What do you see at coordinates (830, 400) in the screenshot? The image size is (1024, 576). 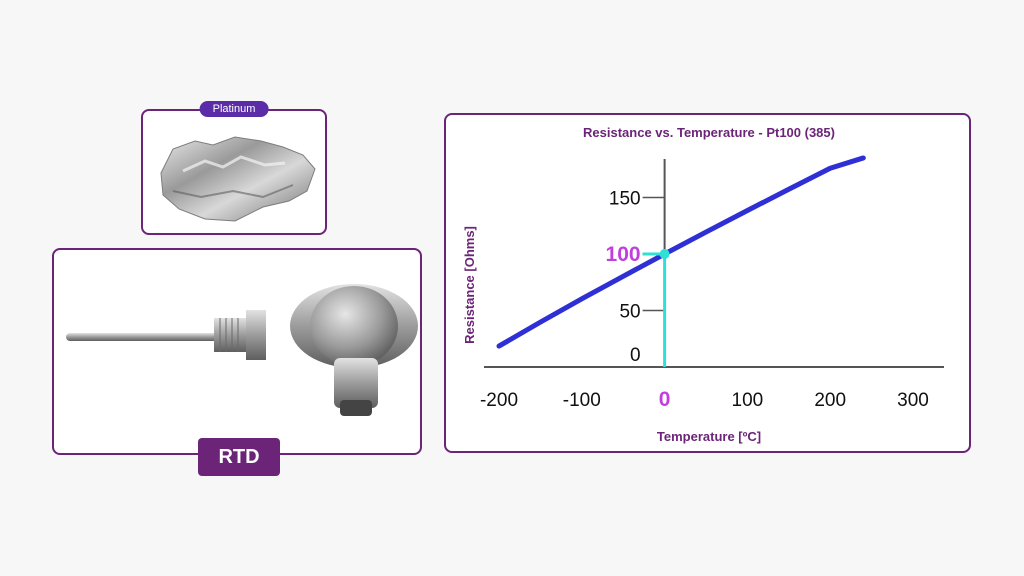 I see `x-tick-label: 200` at bounding box center [830, 400].